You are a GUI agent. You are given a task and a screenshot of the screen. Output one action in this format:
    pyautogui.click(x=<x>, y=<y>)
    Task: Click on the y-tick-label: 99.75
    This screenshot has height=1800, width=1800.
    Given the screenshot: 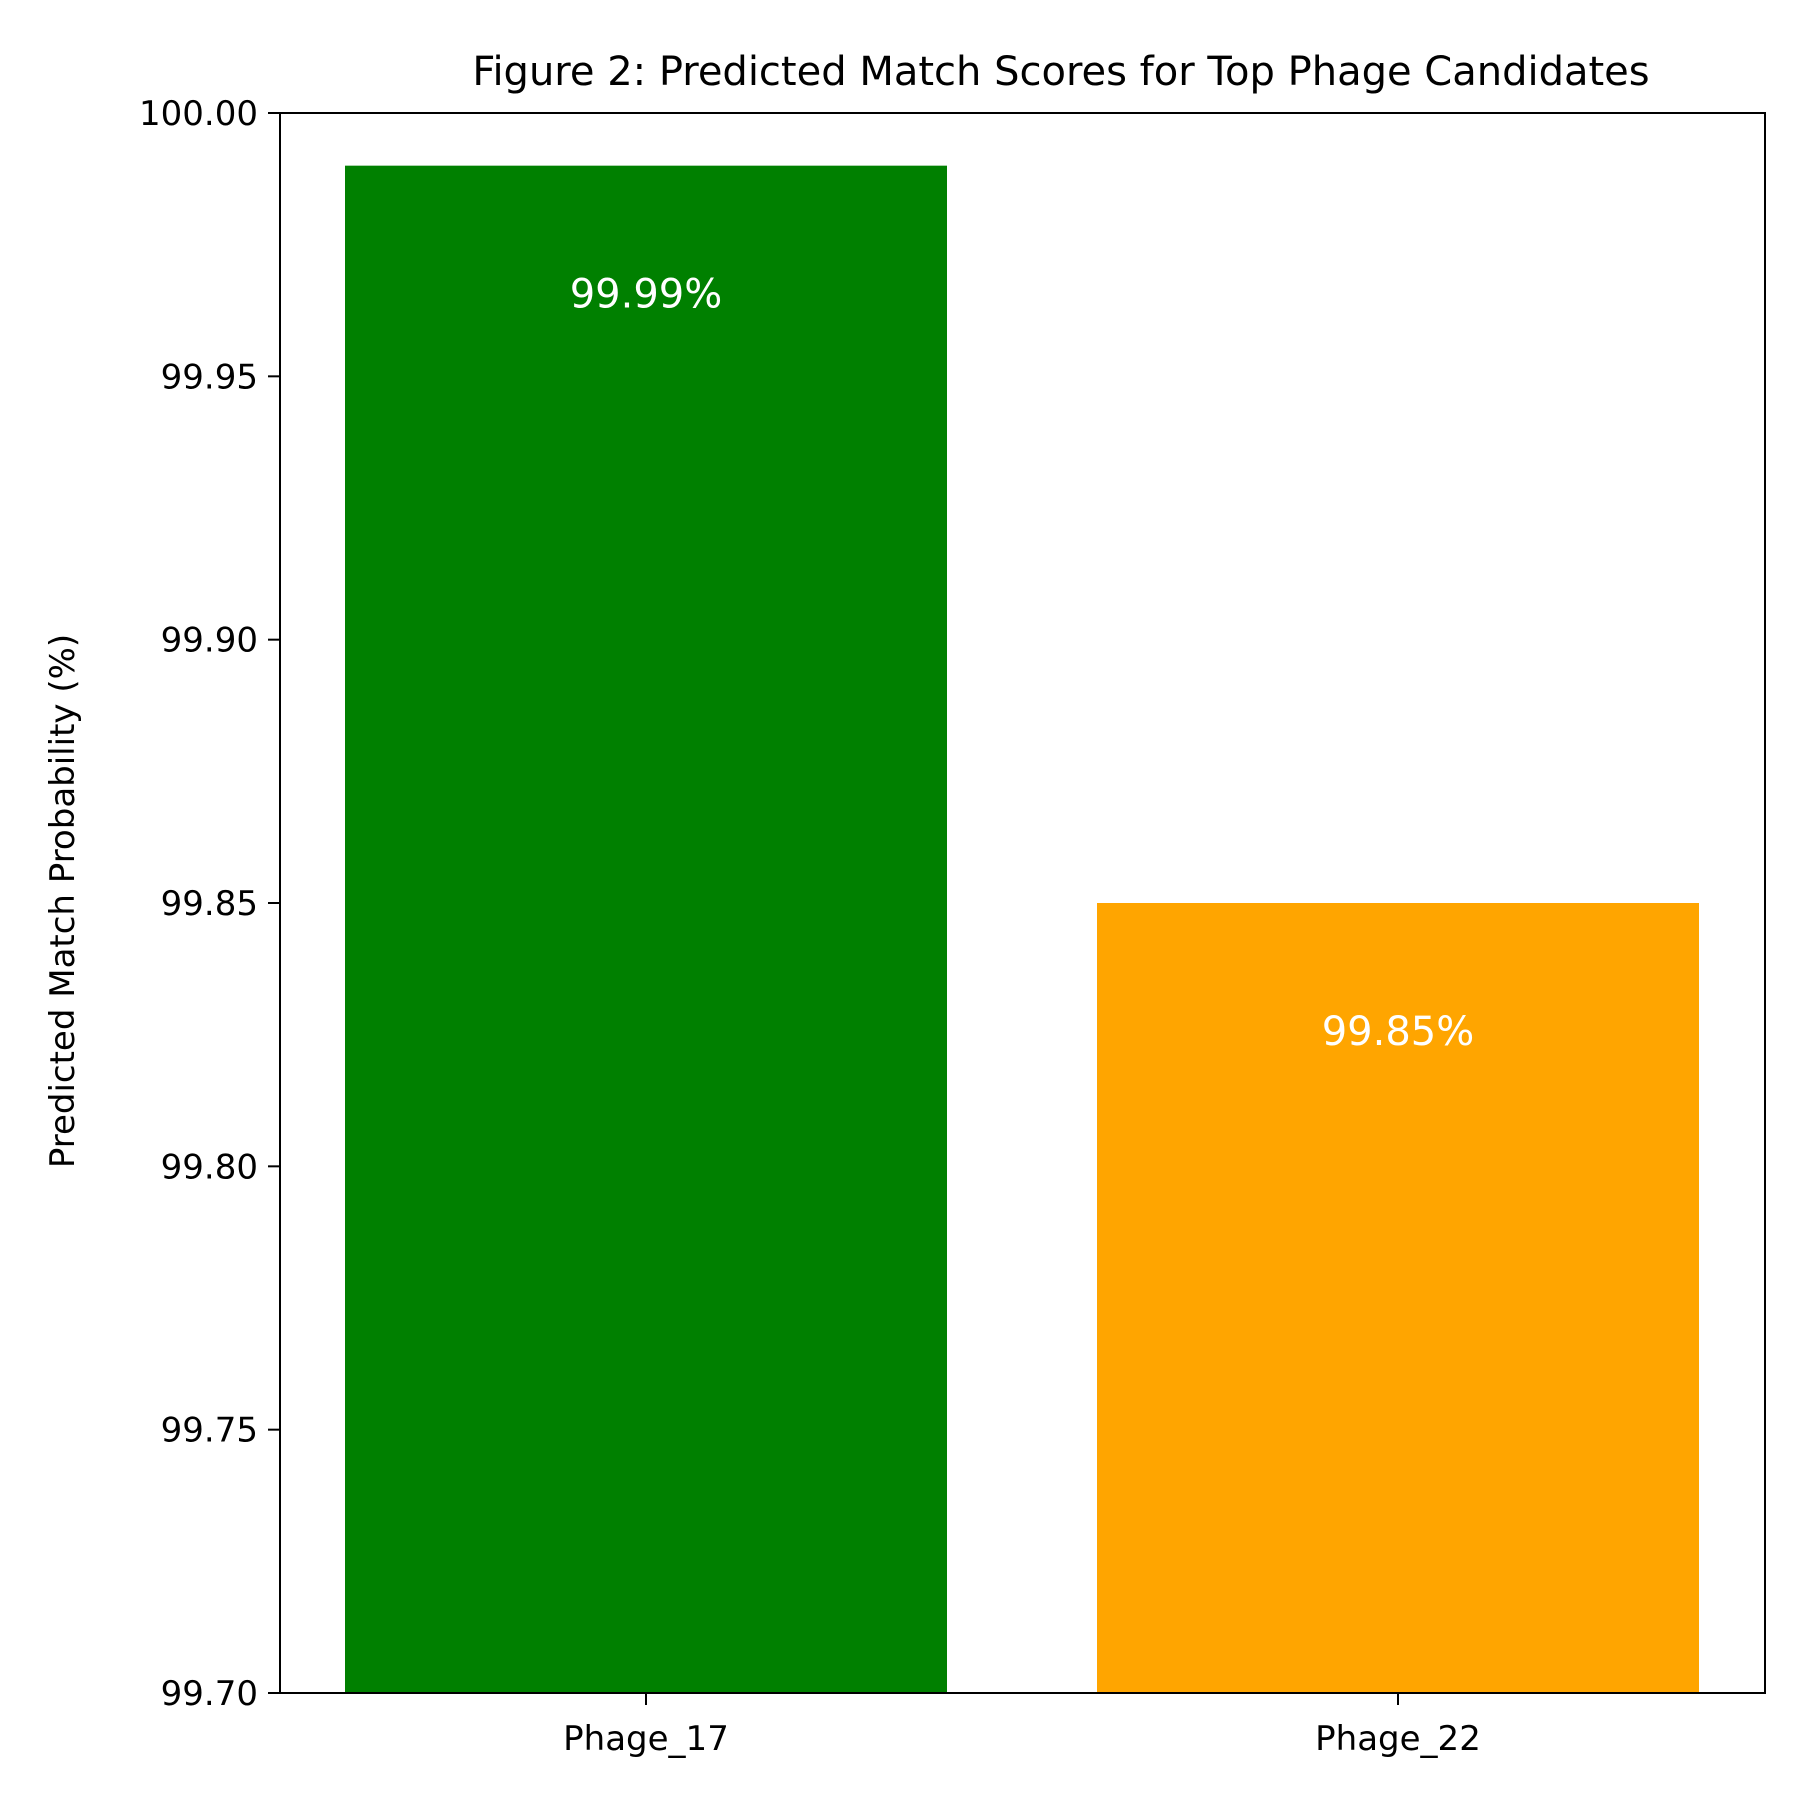 What is the action you would take?
    pyautogui.click(x=209, y=1431)
    